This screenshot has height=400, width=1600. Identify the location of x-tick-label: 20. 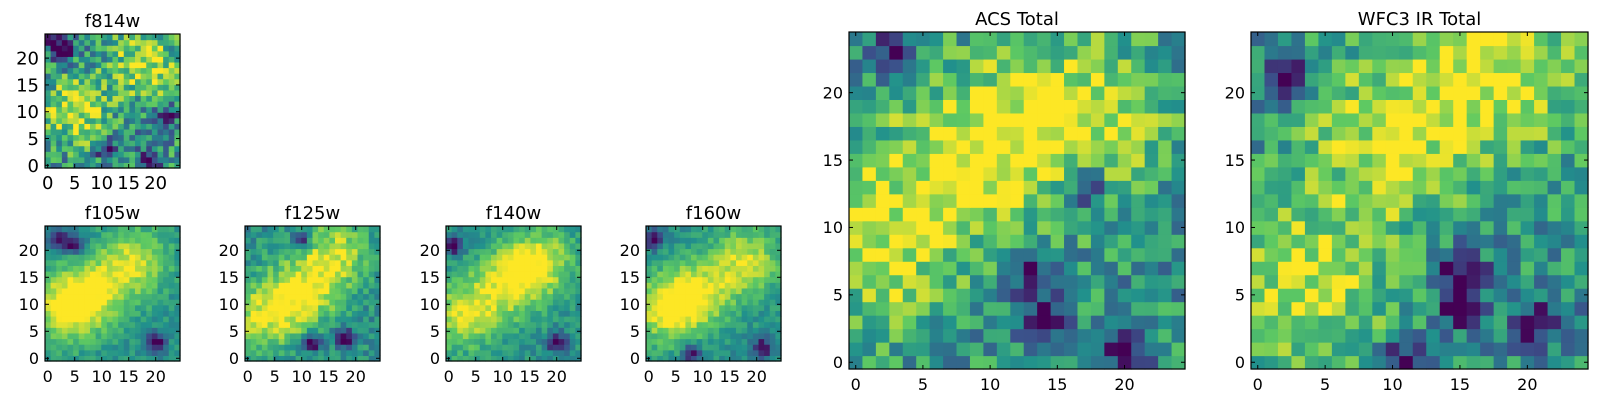
(757, 376).